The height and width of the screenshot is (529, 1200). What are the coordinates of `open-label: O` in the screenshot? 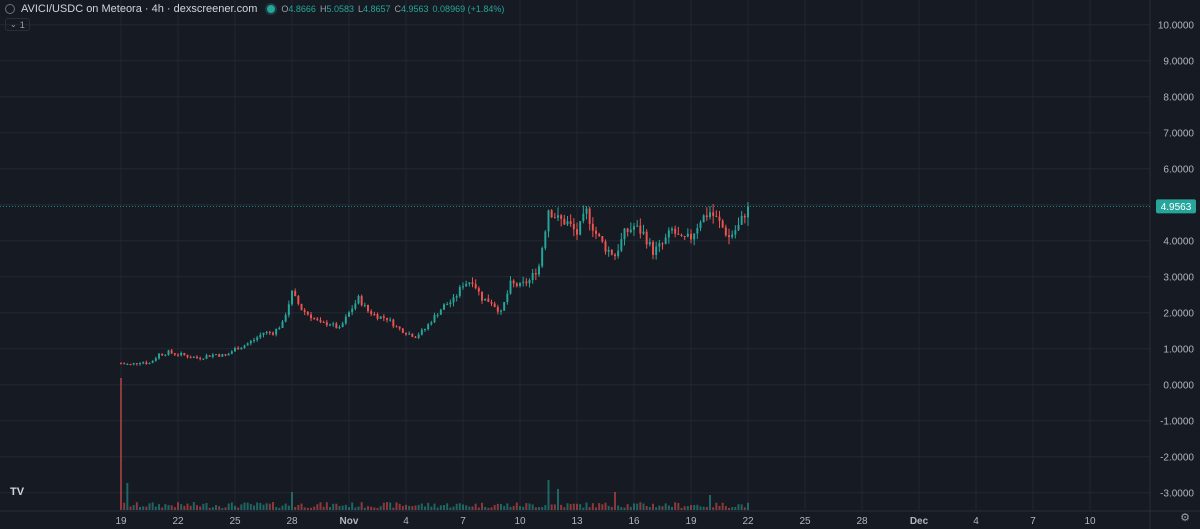 It's located at (285, 9).